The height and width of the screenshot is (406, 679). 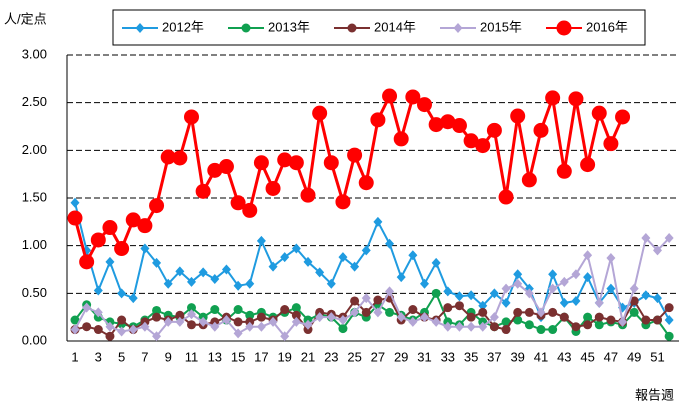 I want to click on x-tick-label: 43, so click(x=564, y=356).